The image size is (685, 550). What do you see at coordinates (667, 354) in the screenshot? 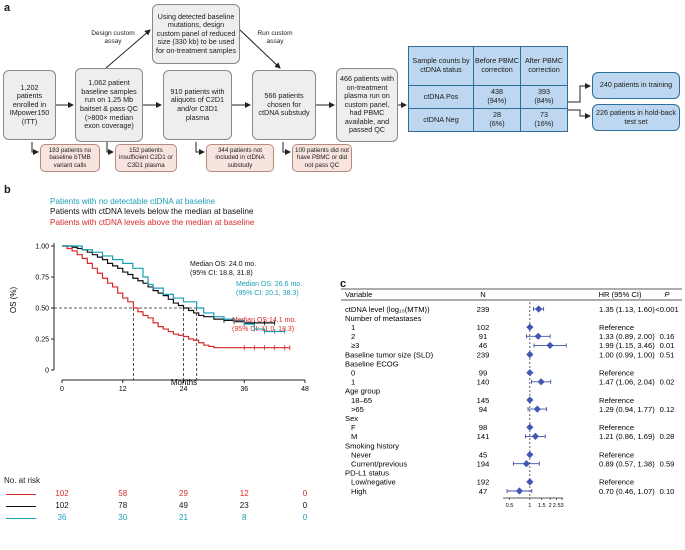
I see `forest-row-p: 0.51` at bounding box center [667, 354].